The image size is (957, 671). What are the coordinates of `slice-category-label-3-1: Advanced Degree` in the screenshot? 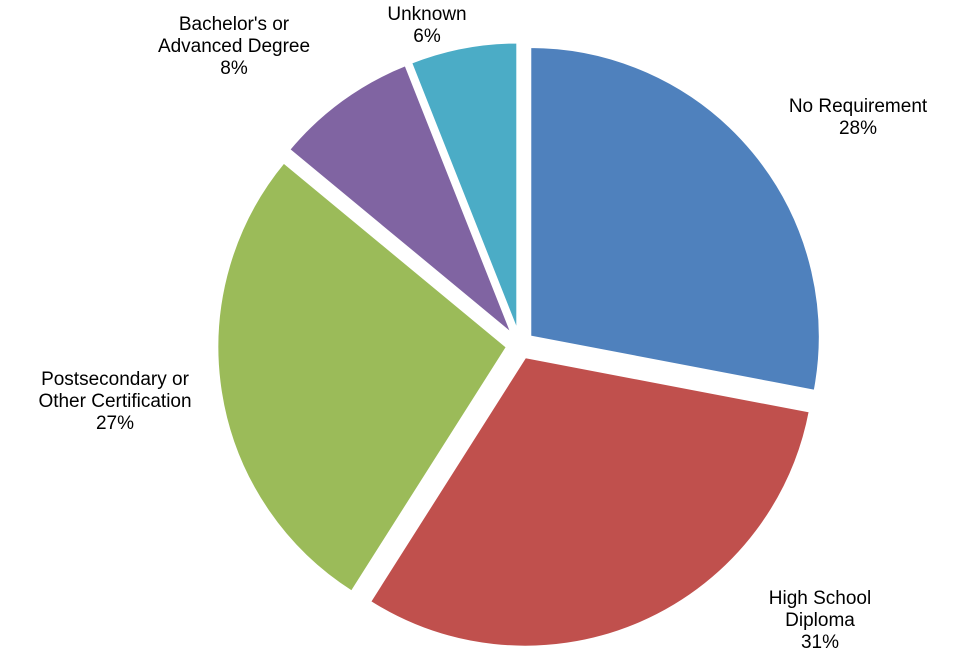 It's located at (234, 46).